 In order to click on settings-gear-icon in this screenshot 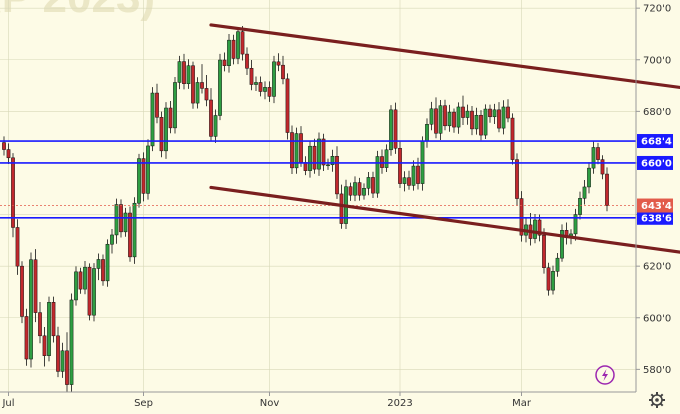, I will do `click(657, 400)`.